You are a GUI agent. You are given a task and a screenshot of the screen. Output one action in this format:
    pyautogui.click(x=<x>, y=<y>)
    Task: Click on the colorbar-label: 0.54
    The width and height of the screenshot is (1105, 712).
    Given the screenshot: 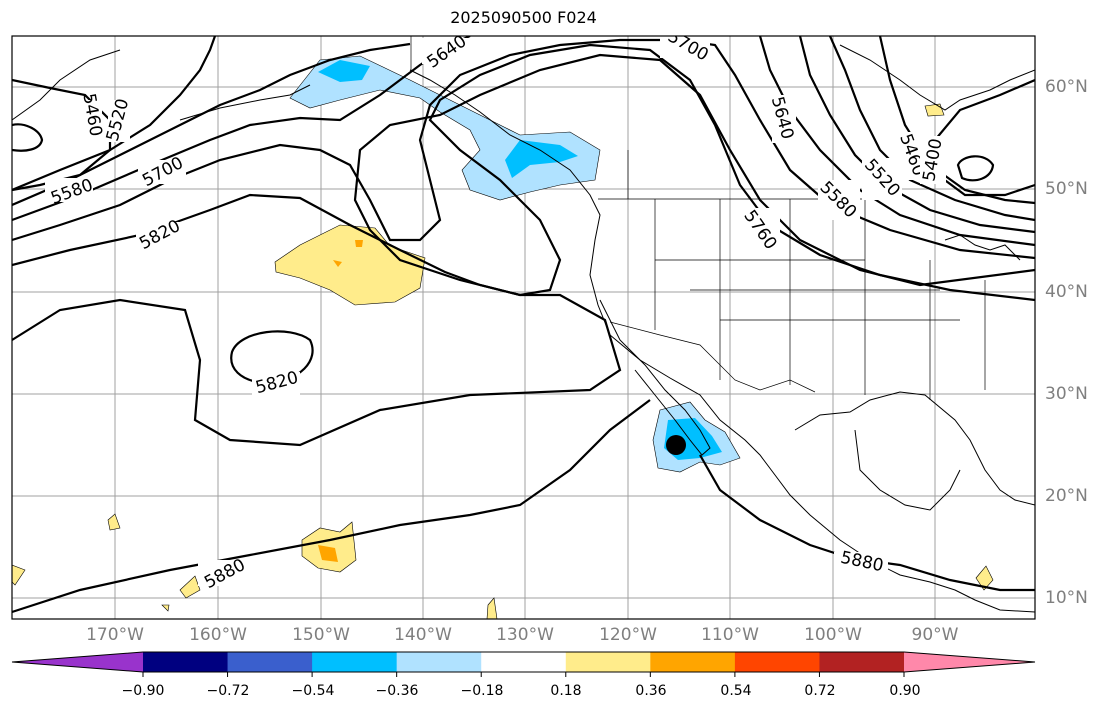 What is the action you would take?
    pyautogui.click(x=736, y=691)
    